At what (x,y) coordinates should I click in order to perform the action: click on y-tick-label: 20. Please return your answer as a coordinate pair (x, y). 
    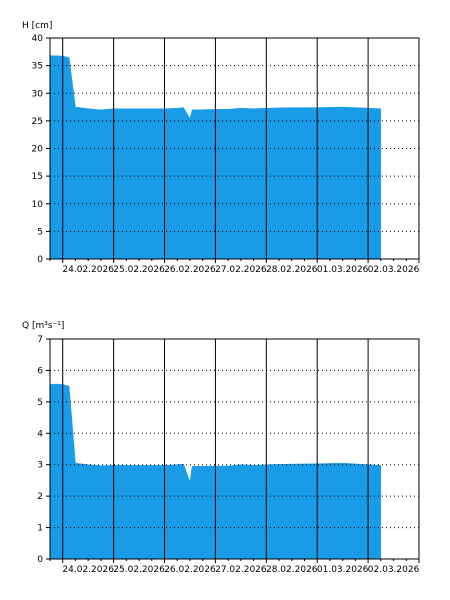
    Looking at the image, I should click on (38, 150).